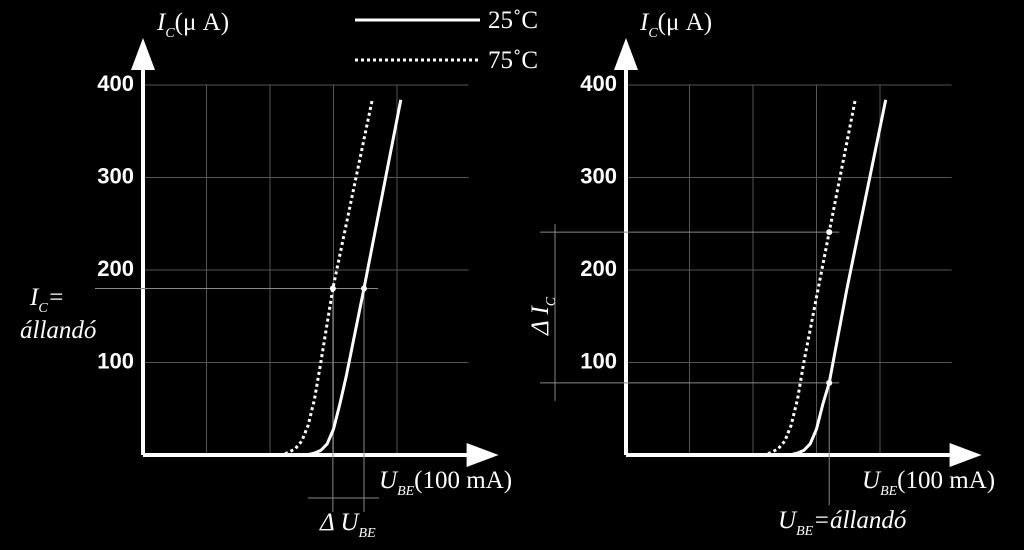 The width and height of the screenshot is (1024, 550). Describe the element at coordinates (47, 300) in the screenshot. I see `constant-label: IC=` at that location.